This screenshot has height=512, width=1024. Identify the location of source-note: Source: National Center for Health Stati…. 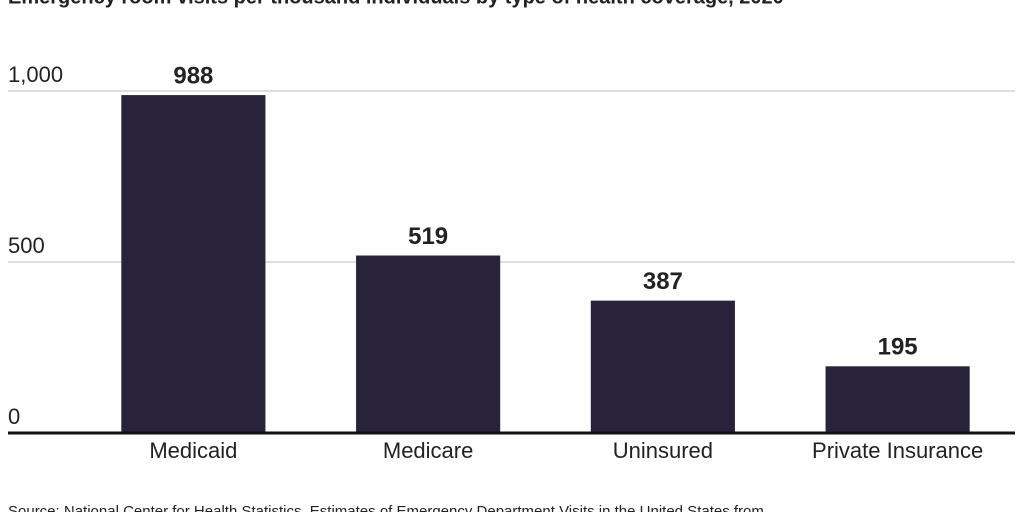
(386, 507).